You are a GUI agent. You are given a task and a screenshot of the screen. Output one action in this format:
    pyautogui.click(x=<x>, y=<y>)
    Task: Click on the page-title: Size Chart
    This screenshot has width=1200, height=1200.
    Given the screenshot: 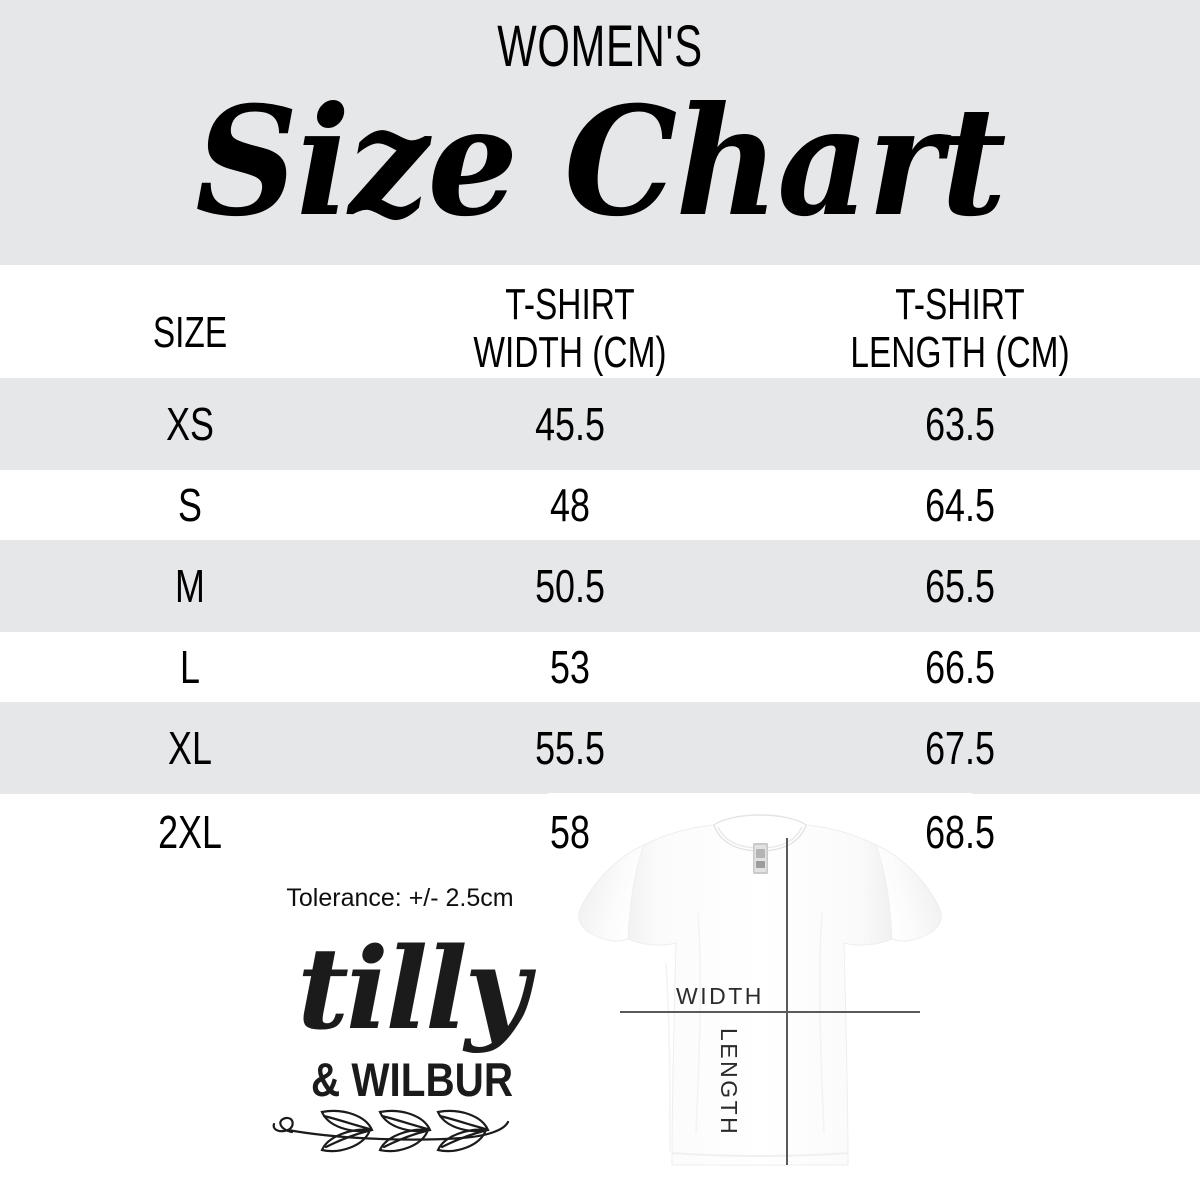 What is the action you would take?
    pyautogui.click(x=600, y=162)
    